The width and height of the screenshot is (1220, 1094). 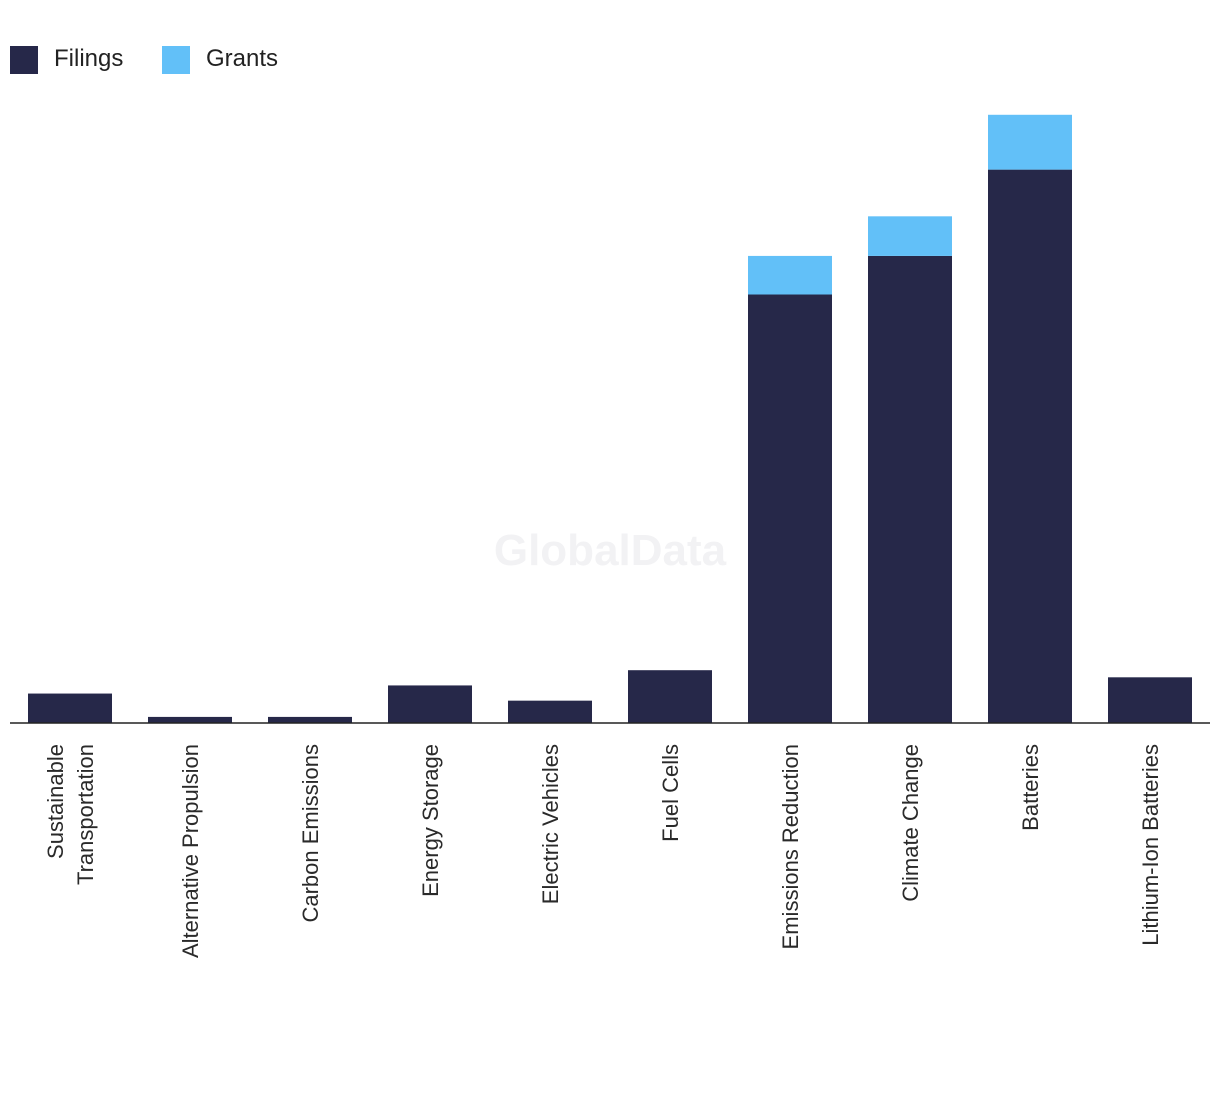 I want to click on x-tick-label: Alternative Propulsion, so click(x=190, y=851).